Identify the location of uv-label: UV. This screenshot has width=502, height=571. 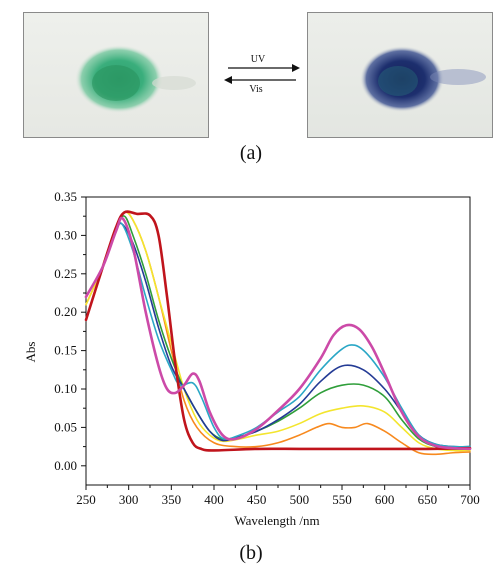
(258, 59).